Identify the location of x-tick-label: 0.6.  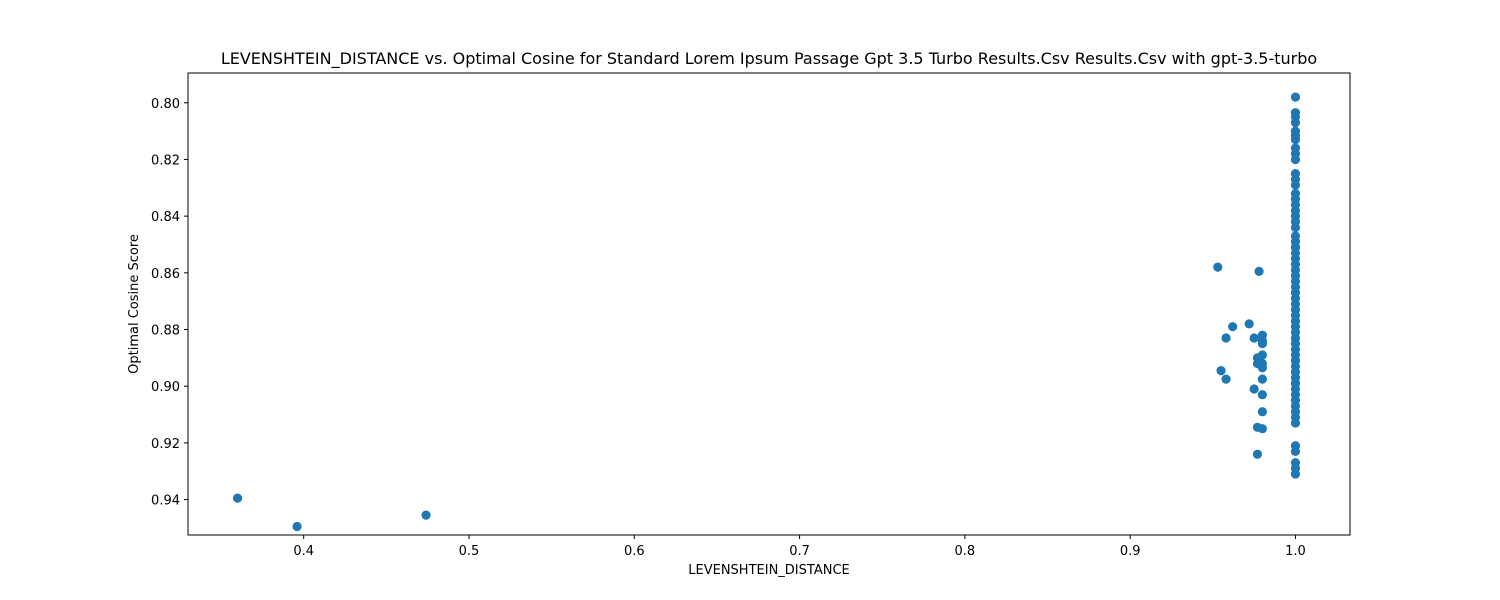
(634, 551).